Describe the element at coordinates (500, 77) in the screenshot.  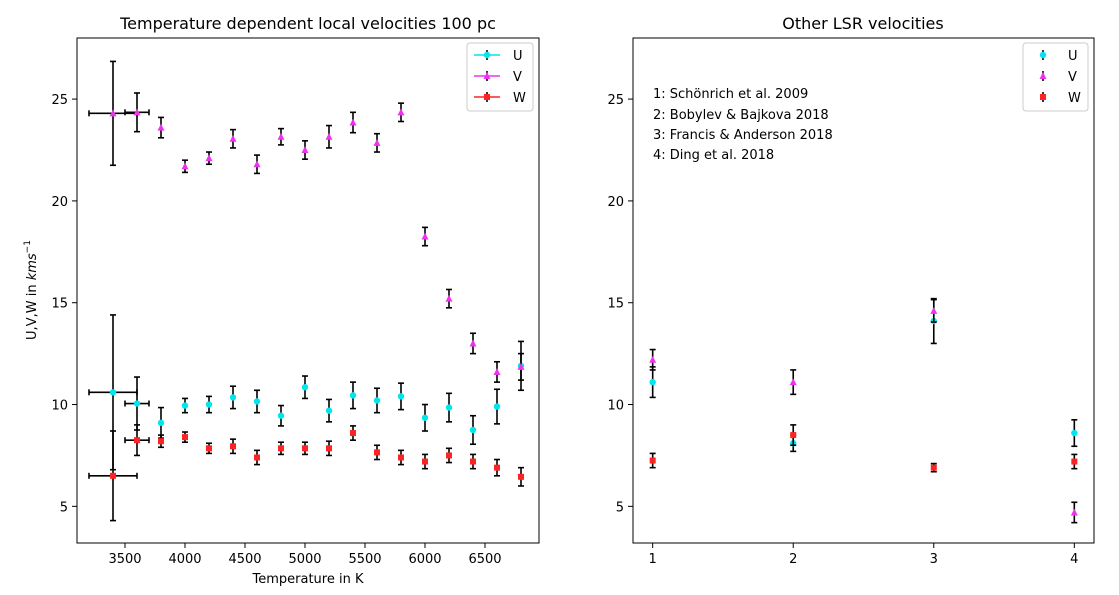
I see `left-legend-box` at that location.